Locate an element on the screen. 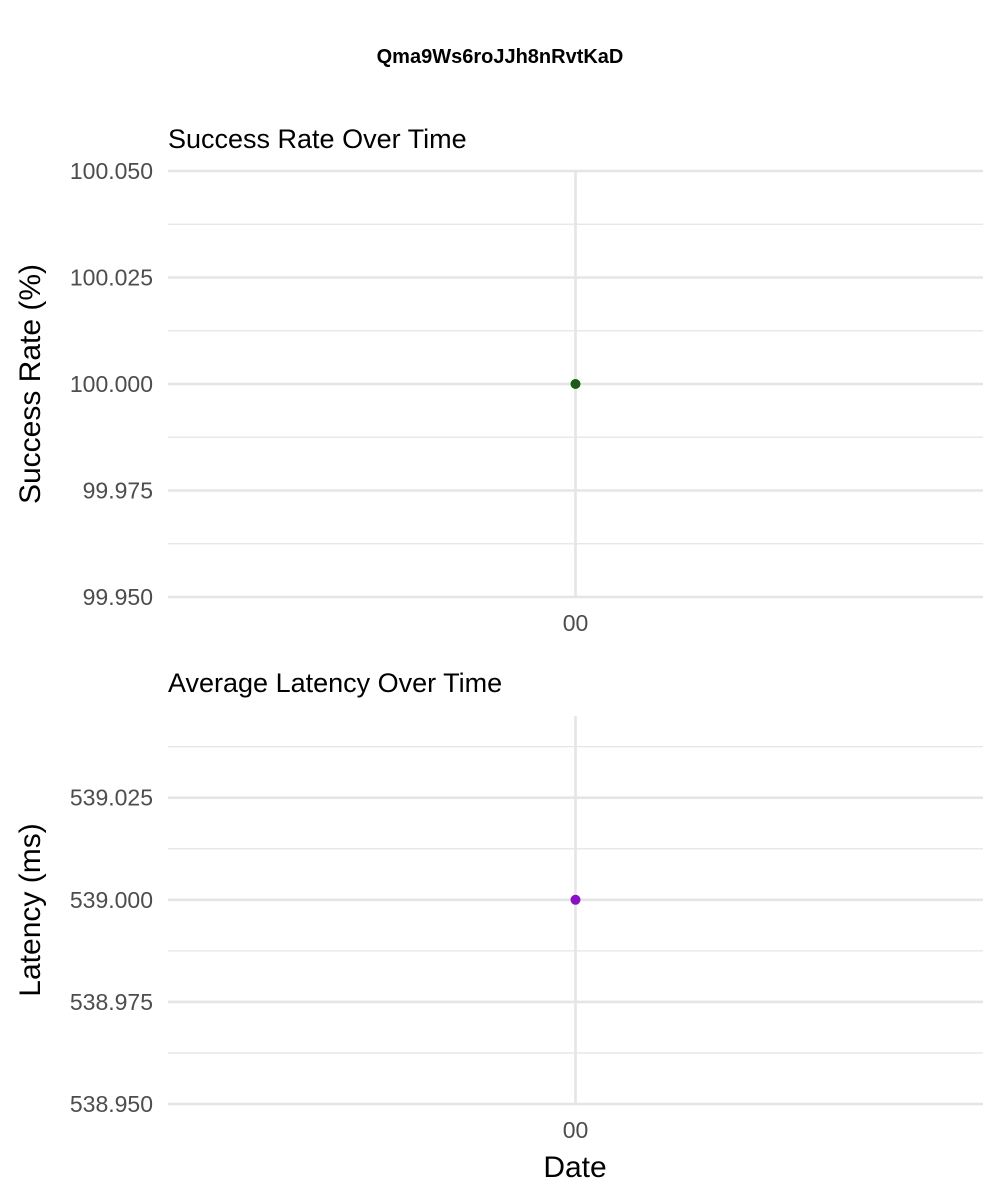 The height and width of the screenshot is (1200, 1000). latency-y-tick-label: 538.950 is located at coordinates (111, 1104).